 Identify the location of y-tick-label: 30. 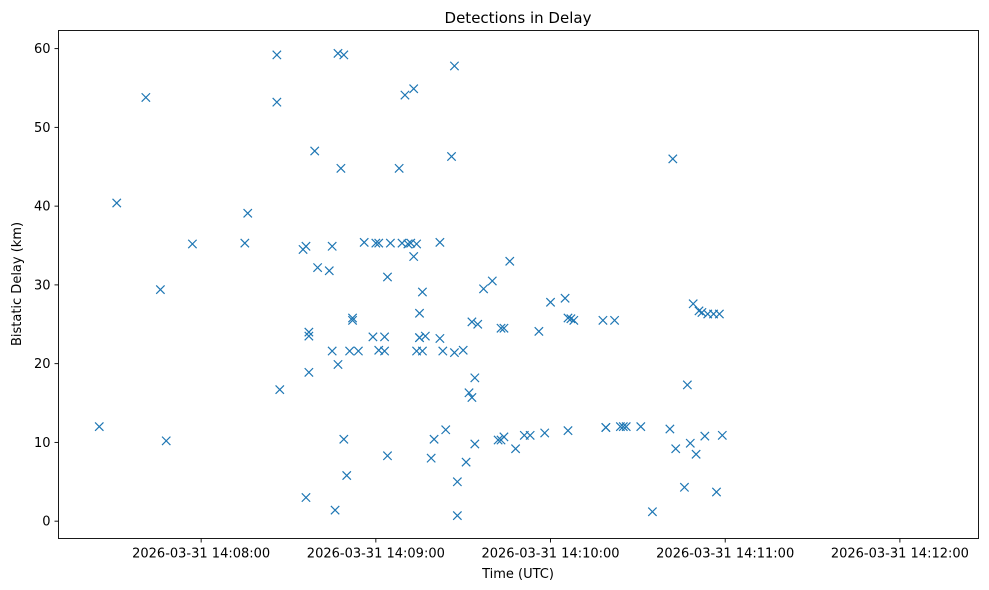
(42, 285).